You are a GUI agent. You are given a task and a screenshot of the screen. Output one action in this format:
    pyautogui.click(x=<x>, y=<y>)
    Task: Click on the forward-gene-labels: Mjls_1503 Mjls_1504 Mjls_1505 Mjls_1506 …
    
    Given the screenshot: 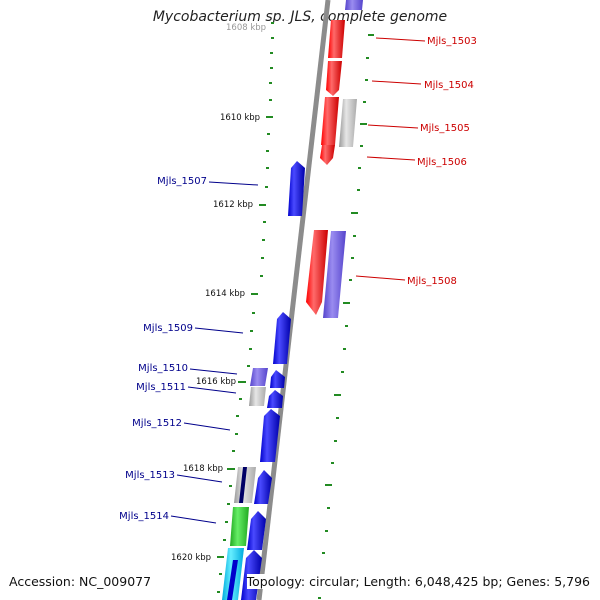 What is the action you would take?
    pyautogui.click(x=416, y=161)
    